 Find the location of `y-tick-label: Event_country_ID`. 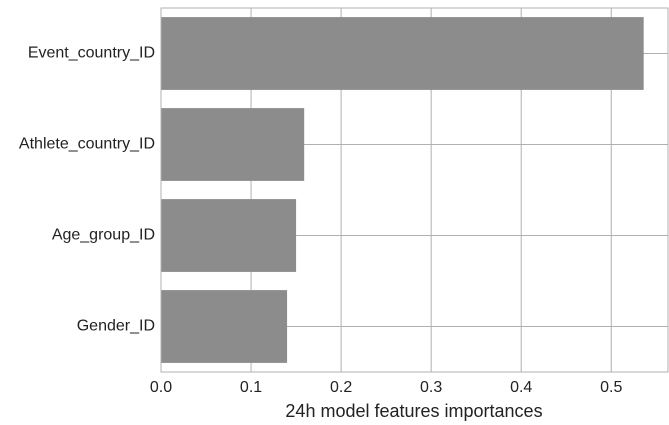

y-tick-label: Event_country_ID is located at coordinates (91, 53).